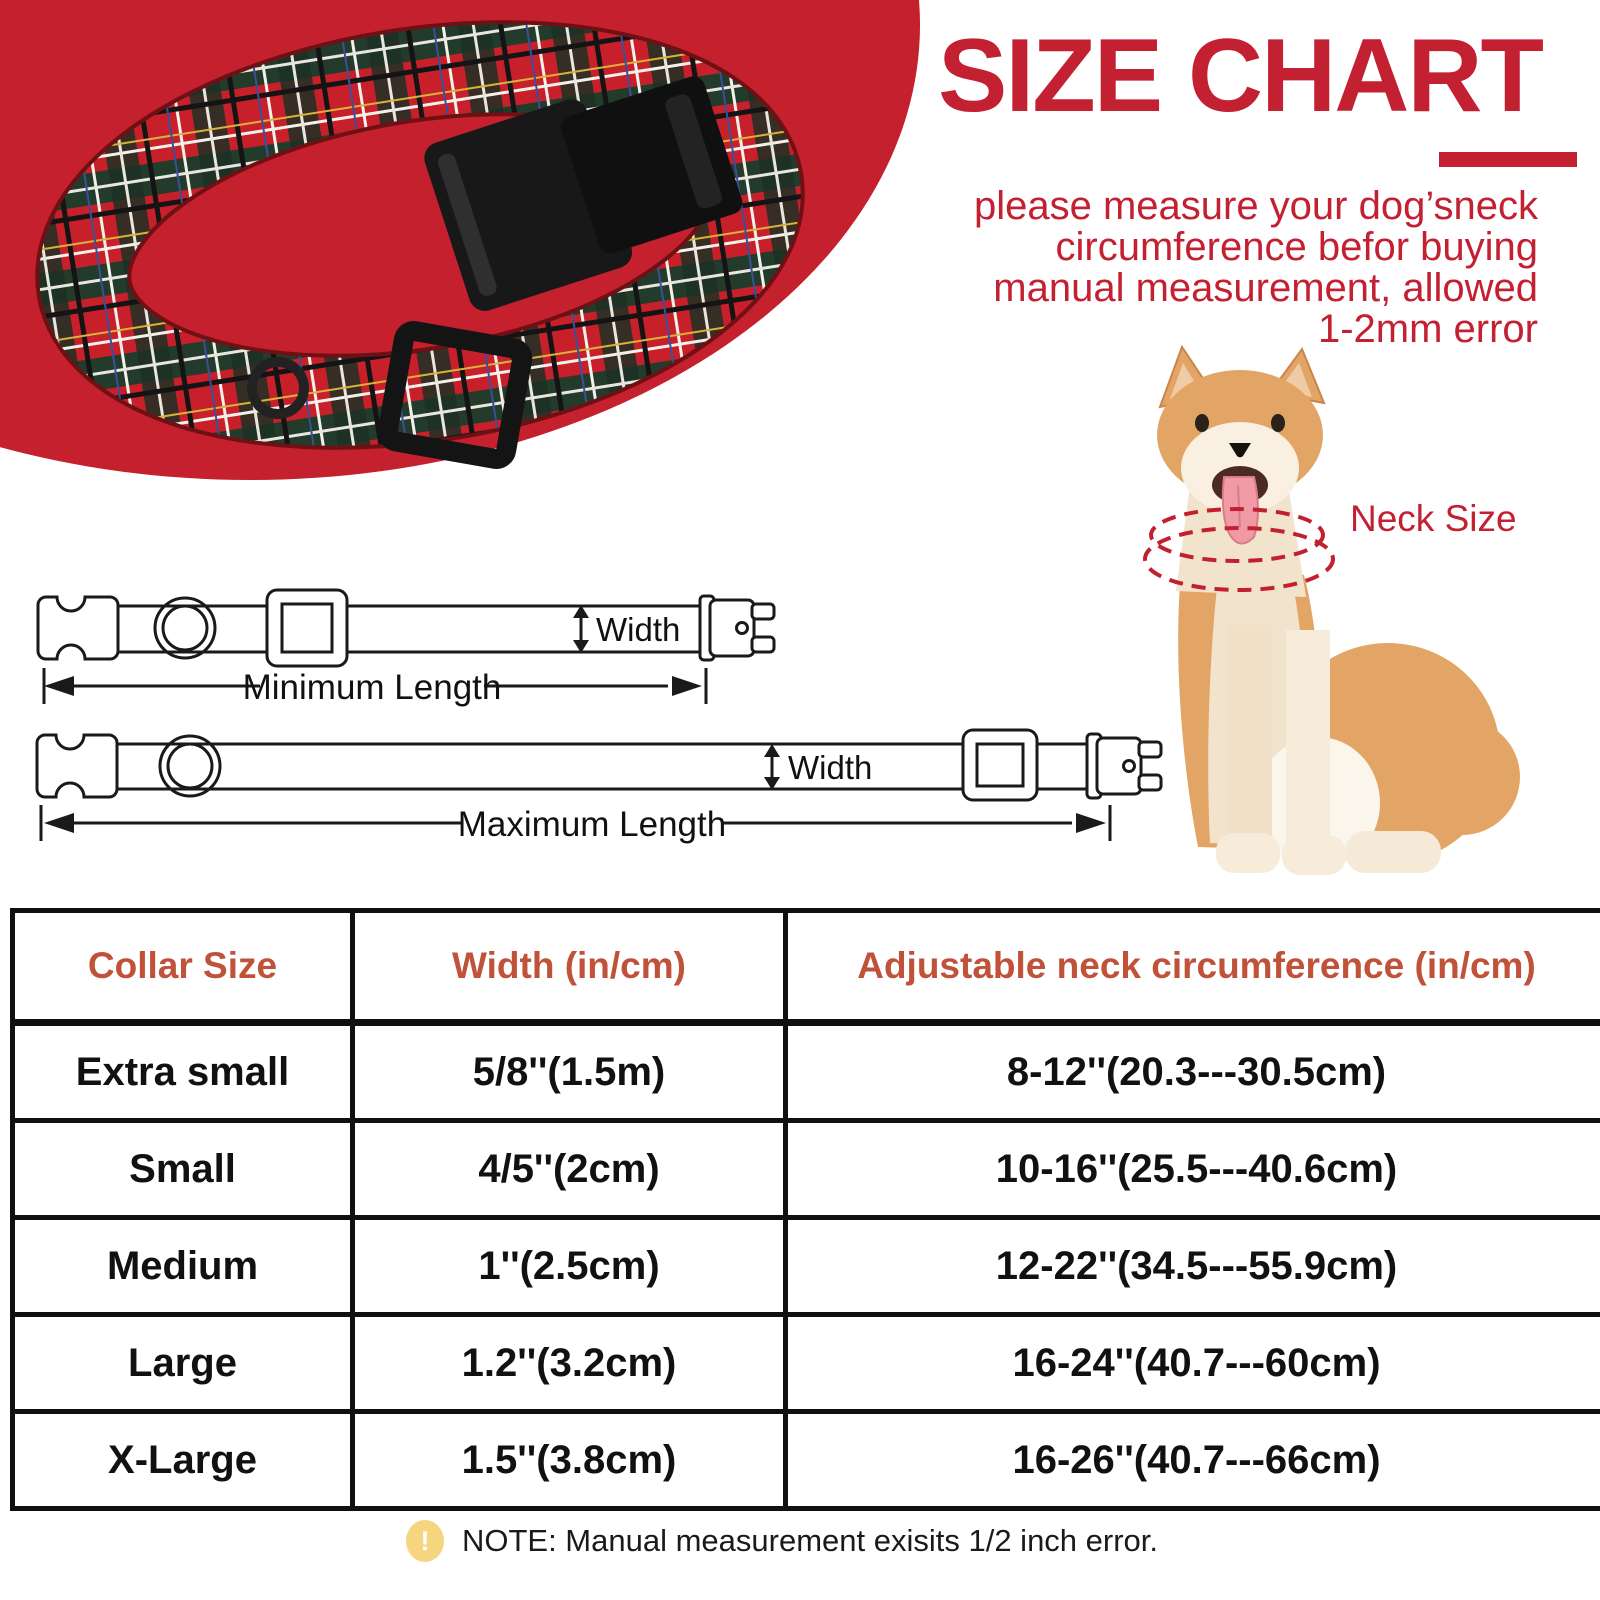 The image size is (1600, 1600). I want to click on cell-size: Large, so click(182, 1363).